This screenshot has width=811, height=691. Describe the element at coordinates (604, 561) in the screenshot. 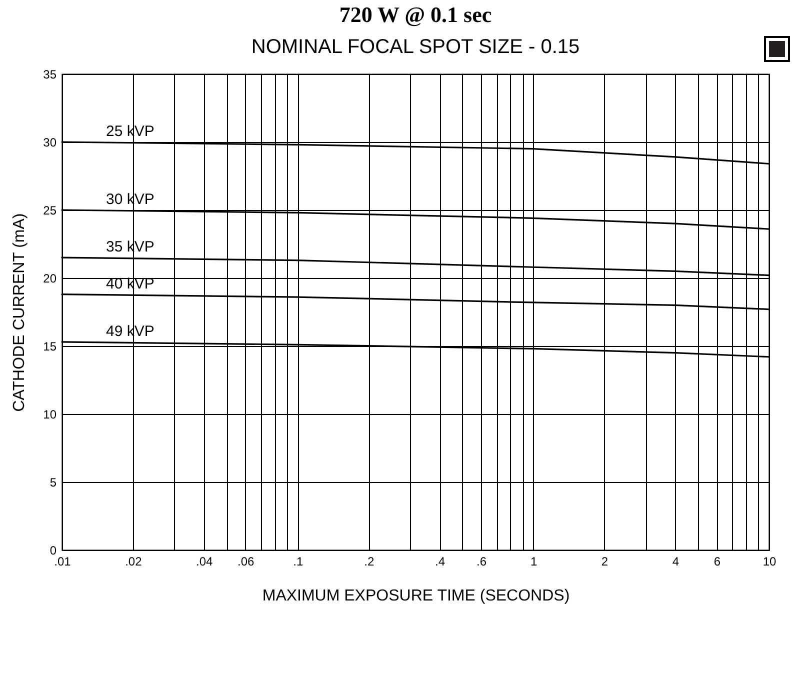

I see `x-tick-label: 2` at that location.